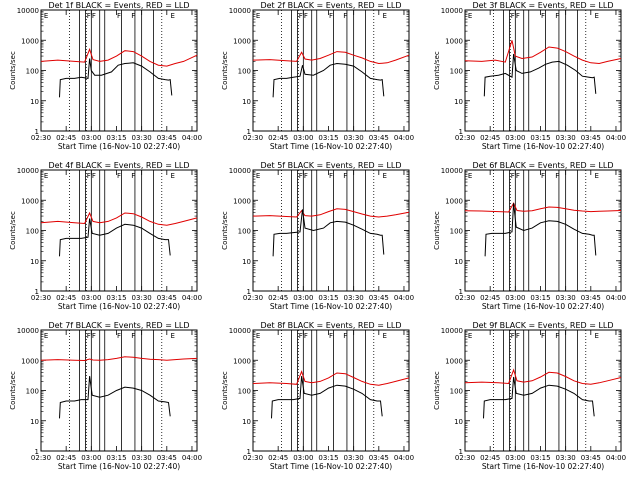 This screenshot has height=485, width=640. Describe the element at coordinates (118, 5) in the screenshot. I see `panel-title: Det 1f BLACK = Events, RED = LLD` at that location.